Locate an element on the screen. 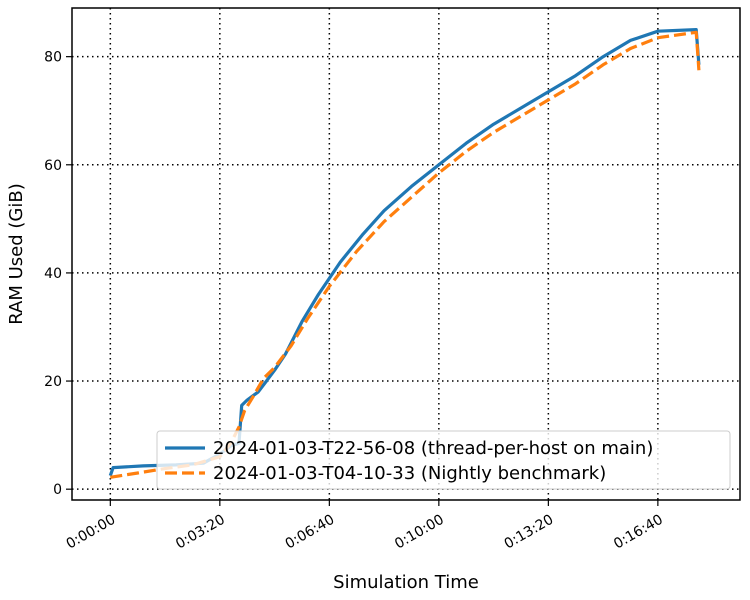  legend-box is located at coordinates (443, 460).